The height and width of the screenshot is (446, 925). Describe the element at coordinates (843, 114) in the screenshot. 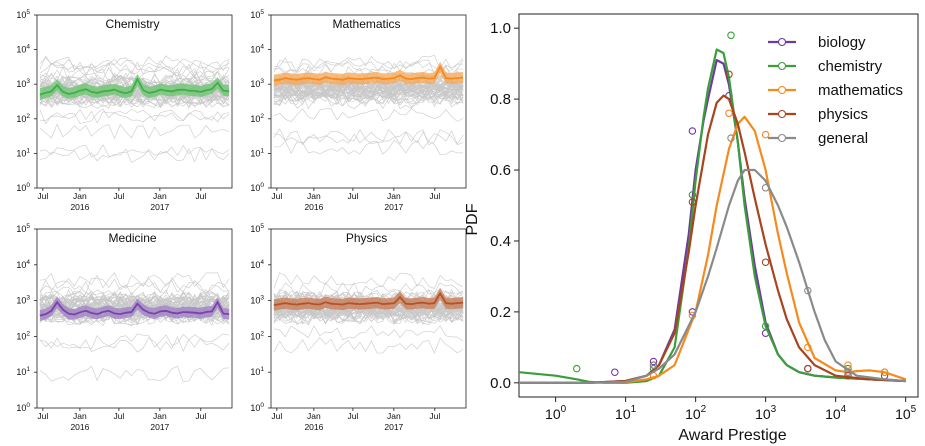

I see `legend-label: physics` at that location.